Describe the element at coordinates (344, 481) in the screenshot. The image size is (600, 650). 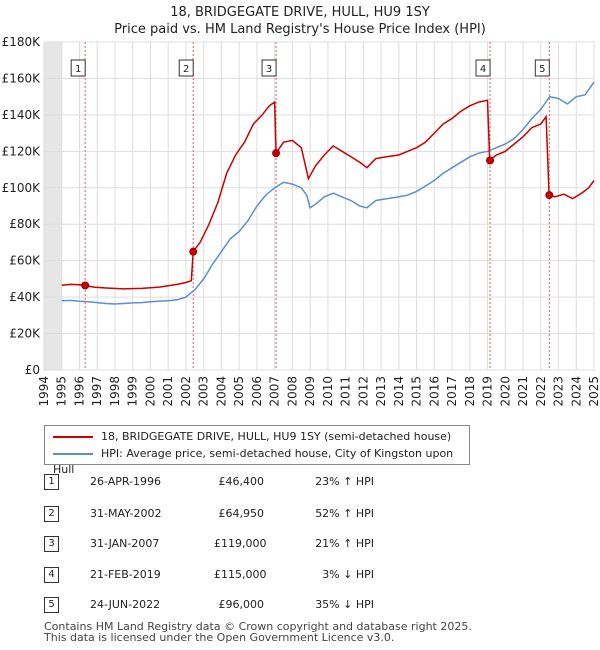
I see `row-hpi: 23% ↑ HPI` at that location.